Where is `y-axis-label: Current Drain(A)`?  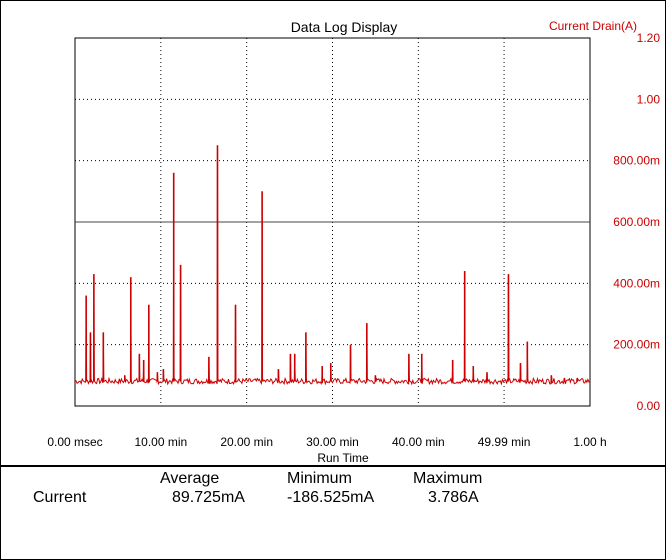
y-axis-label: Current Drain(A) is located at coordinates (593, 26).